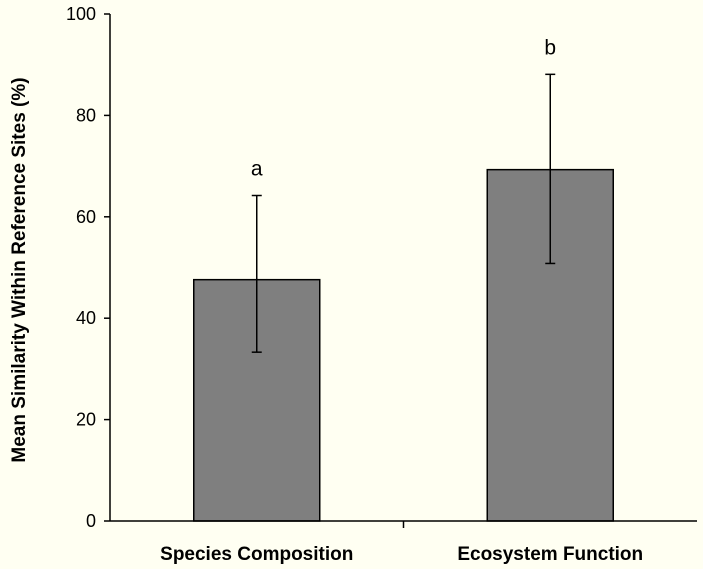  What do you see at coordinates (550, 554) in the screenshot?
I see `x-category-label: Ecosystem Function` at bounding box center [550, 554].